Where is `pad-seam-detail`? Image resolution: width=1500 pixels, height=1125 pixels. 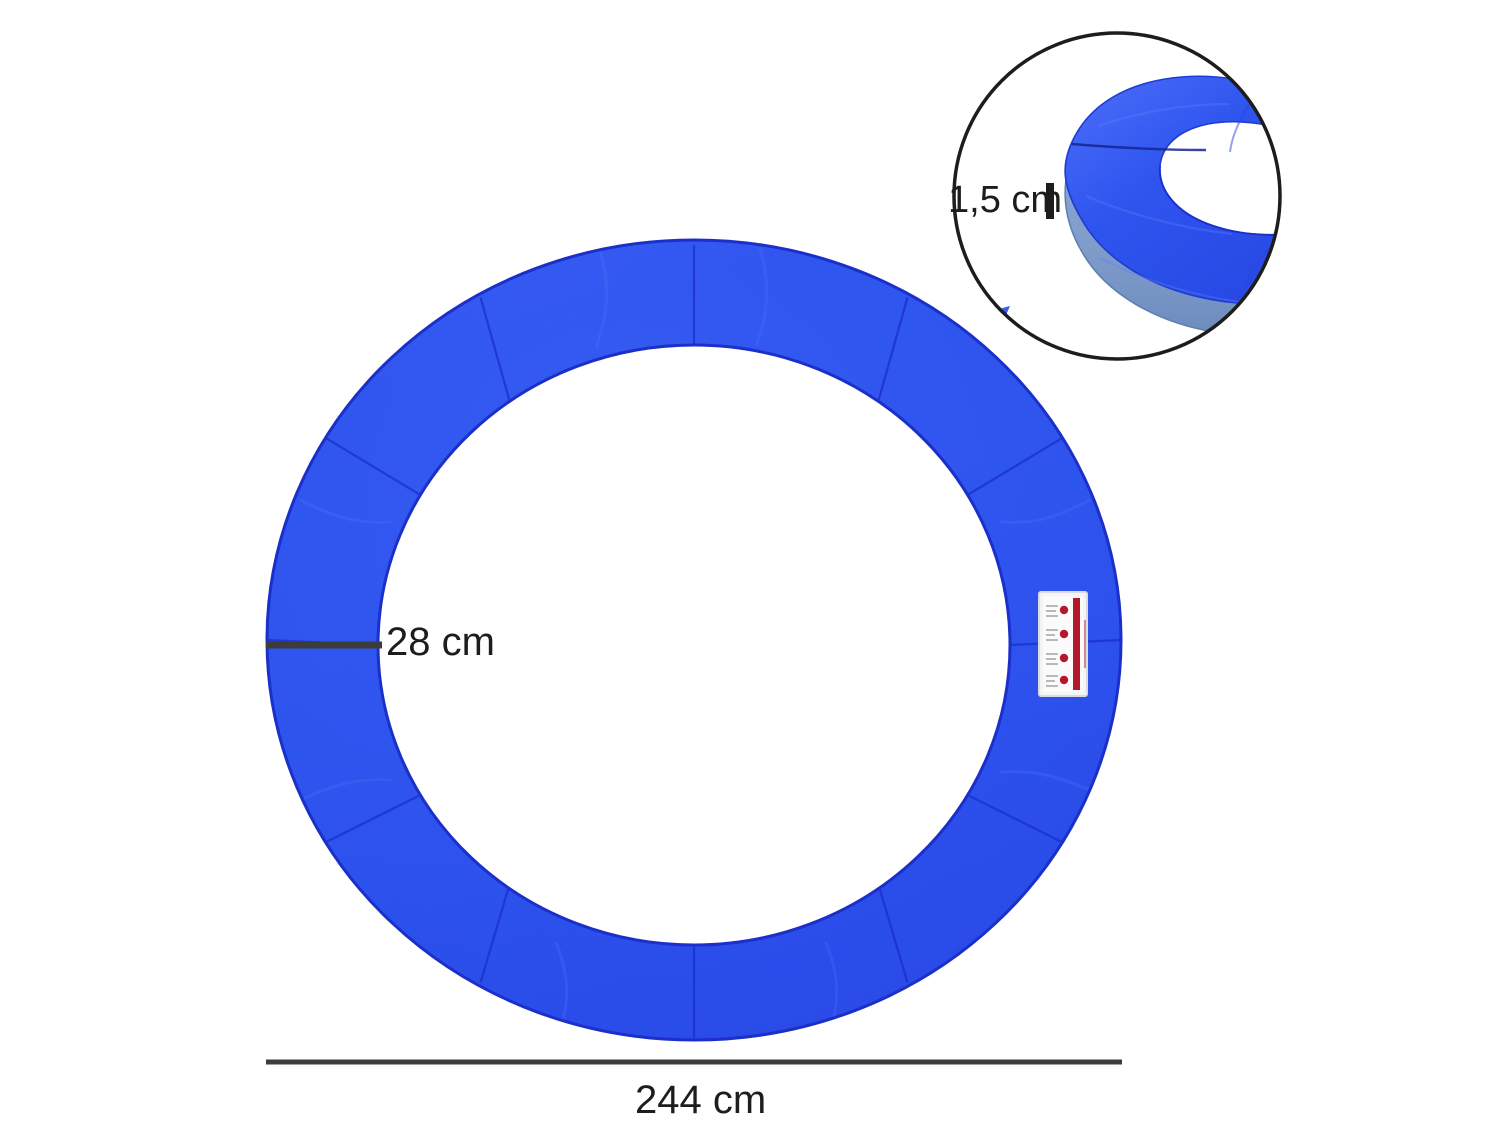
pad-seam-detail is located at coordinates (1139, 147).